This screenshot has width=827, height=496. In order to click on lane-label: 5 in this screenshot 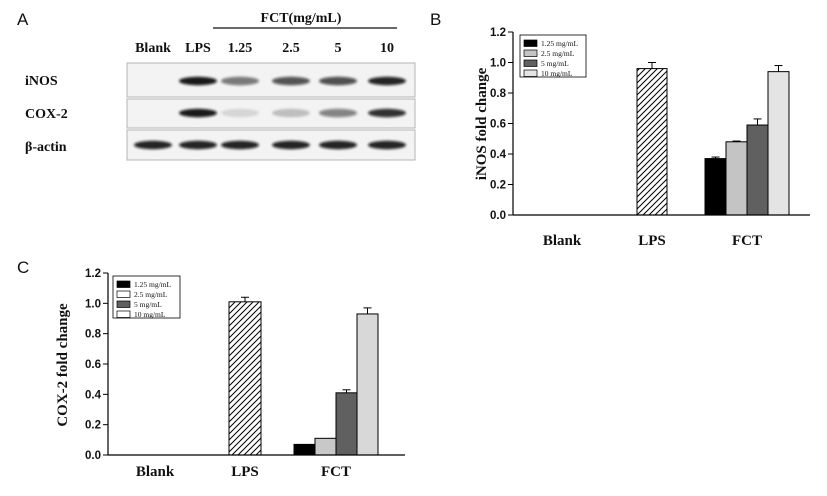, I will do `click(338, 48)`.